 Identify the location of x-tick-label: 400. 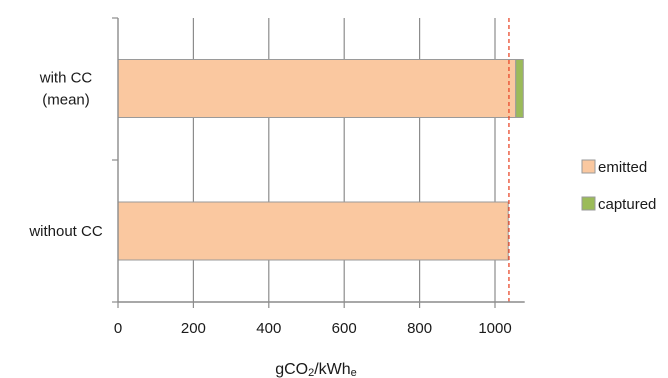
(268, 328).